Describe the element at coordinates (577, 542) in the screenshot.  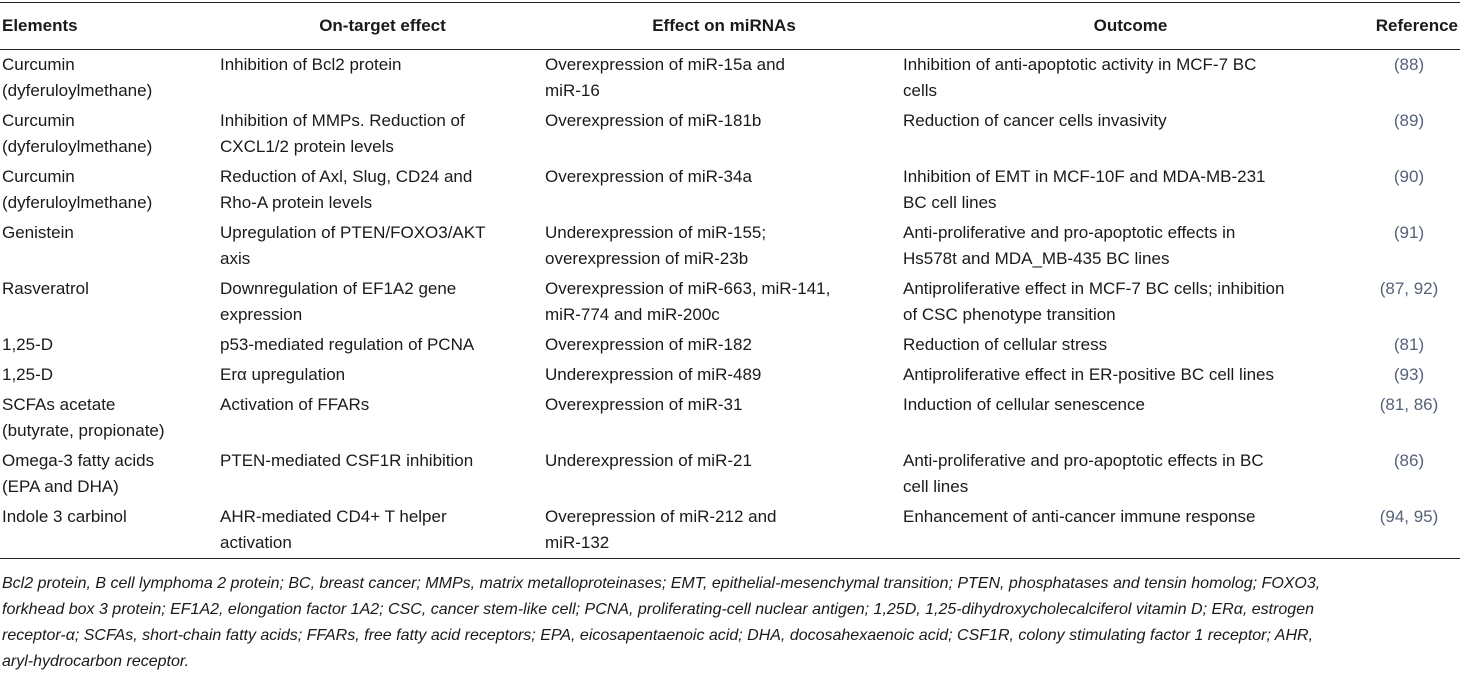
I see `cell-line: miR-132` at that location.